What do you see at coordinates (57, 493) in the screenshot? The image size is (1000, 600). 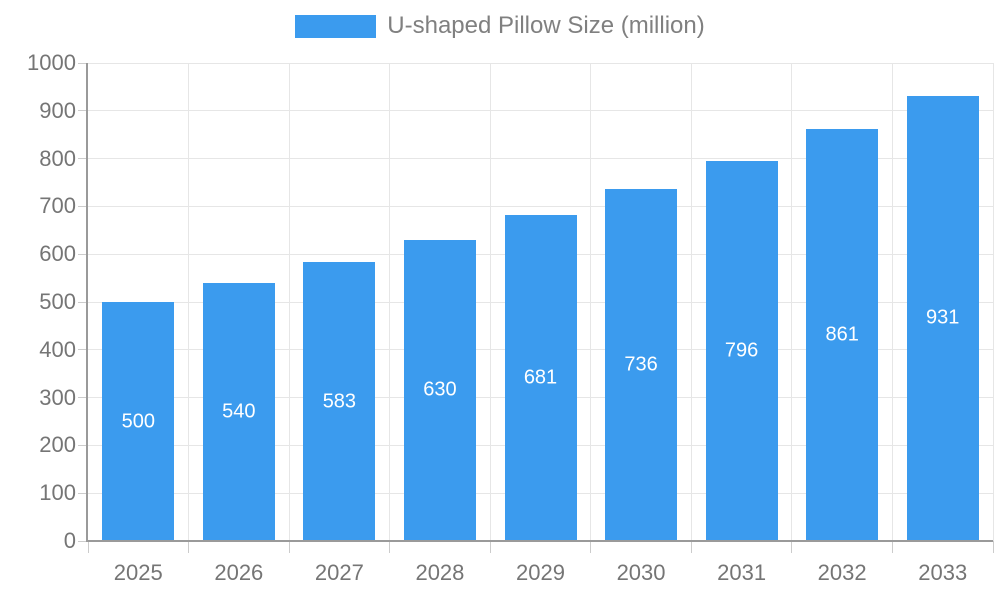 I see `y-axis-label: 100` at bounding box center [57, 493].